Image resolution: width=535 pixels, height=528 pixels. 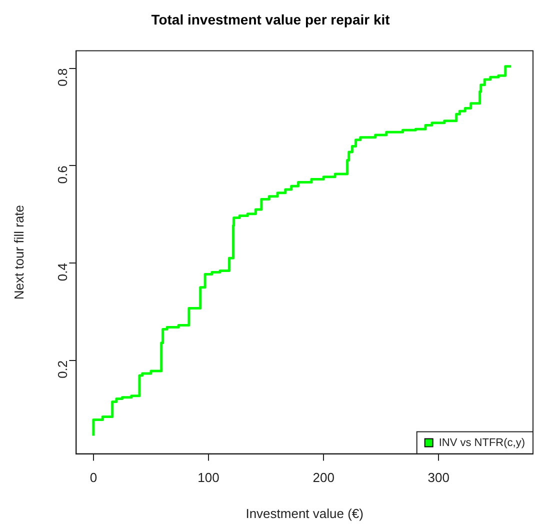 I want to click on y-axis-title: Next tour fill rate, so click(x=18, y=252).